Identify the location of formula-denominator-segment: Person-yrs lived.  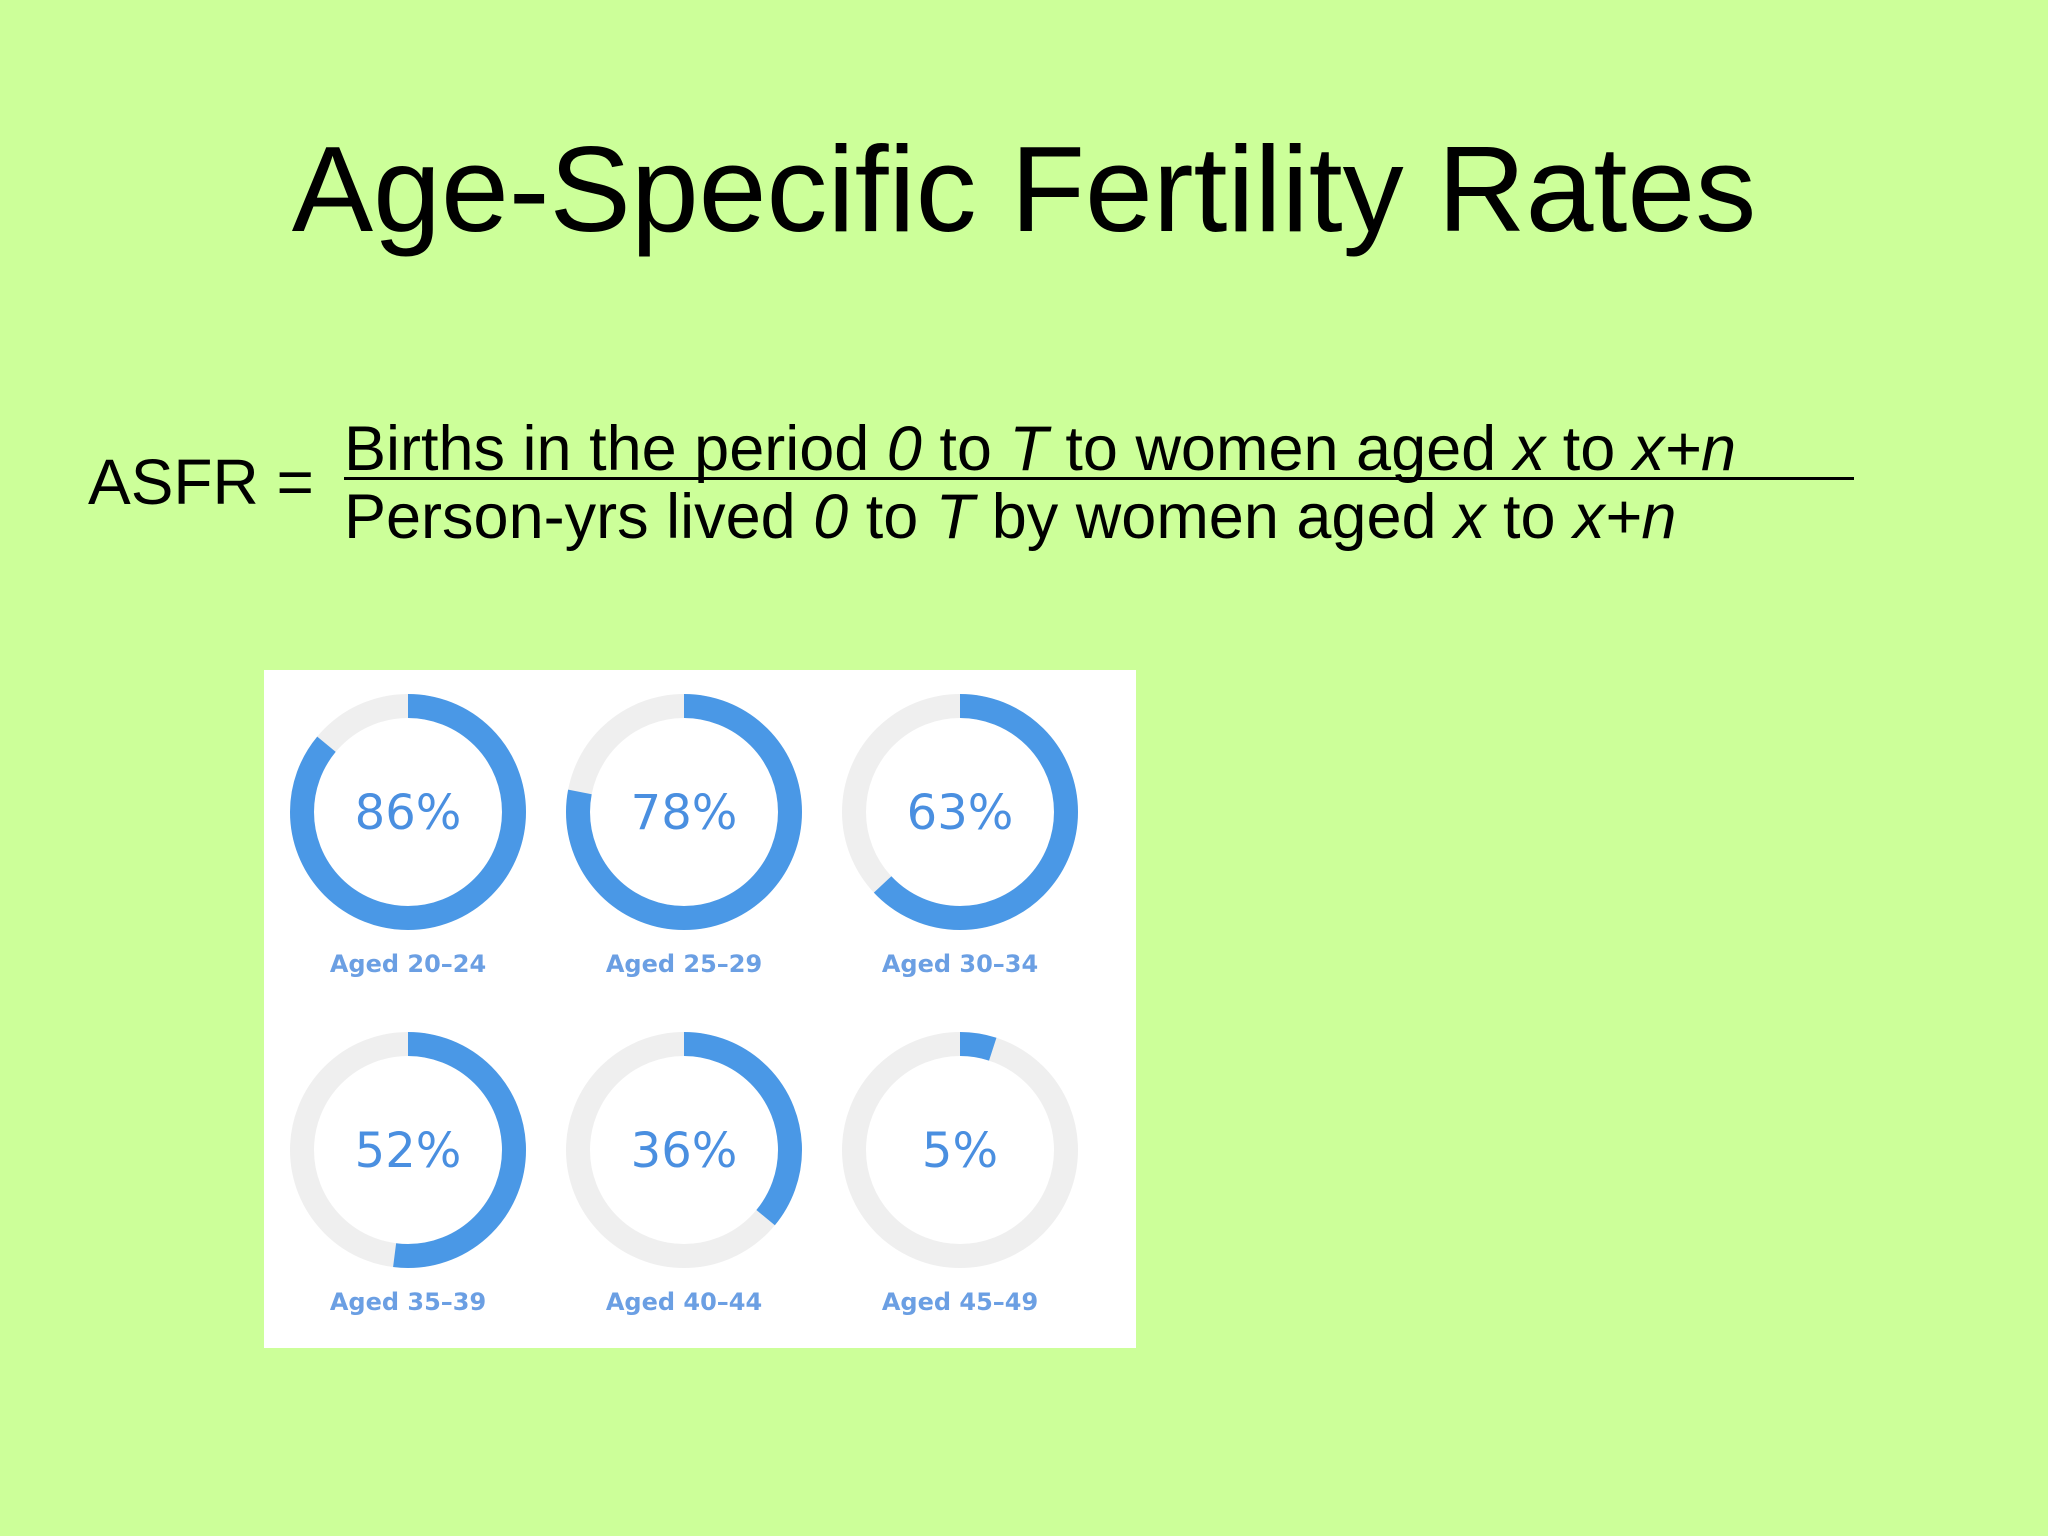
(579, 517).